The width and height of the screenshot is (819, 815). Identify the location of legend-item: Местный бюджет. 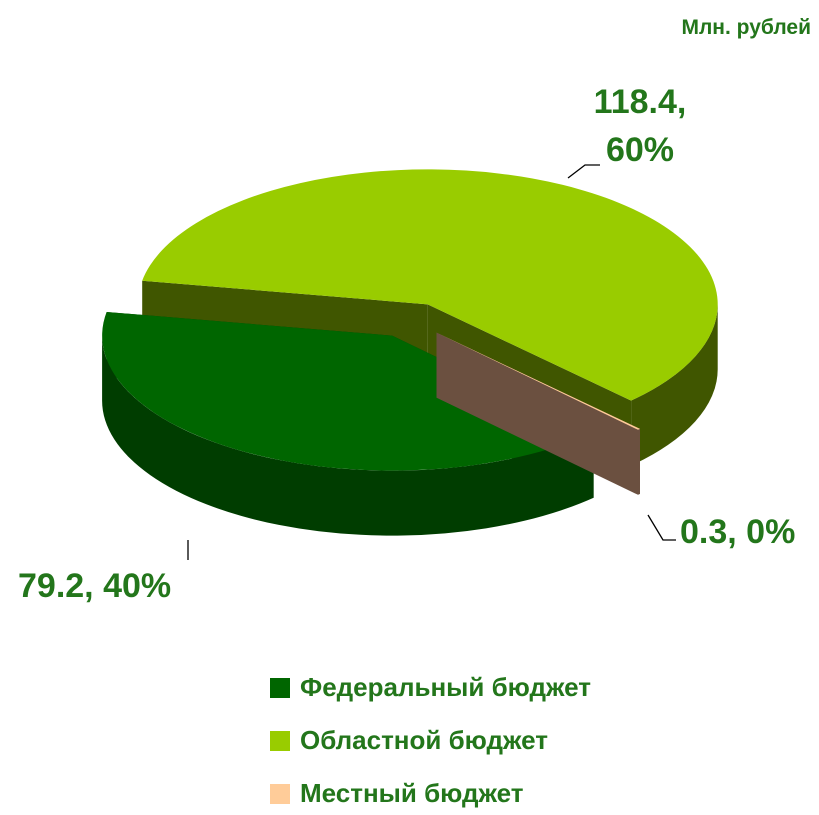
(396, 793).